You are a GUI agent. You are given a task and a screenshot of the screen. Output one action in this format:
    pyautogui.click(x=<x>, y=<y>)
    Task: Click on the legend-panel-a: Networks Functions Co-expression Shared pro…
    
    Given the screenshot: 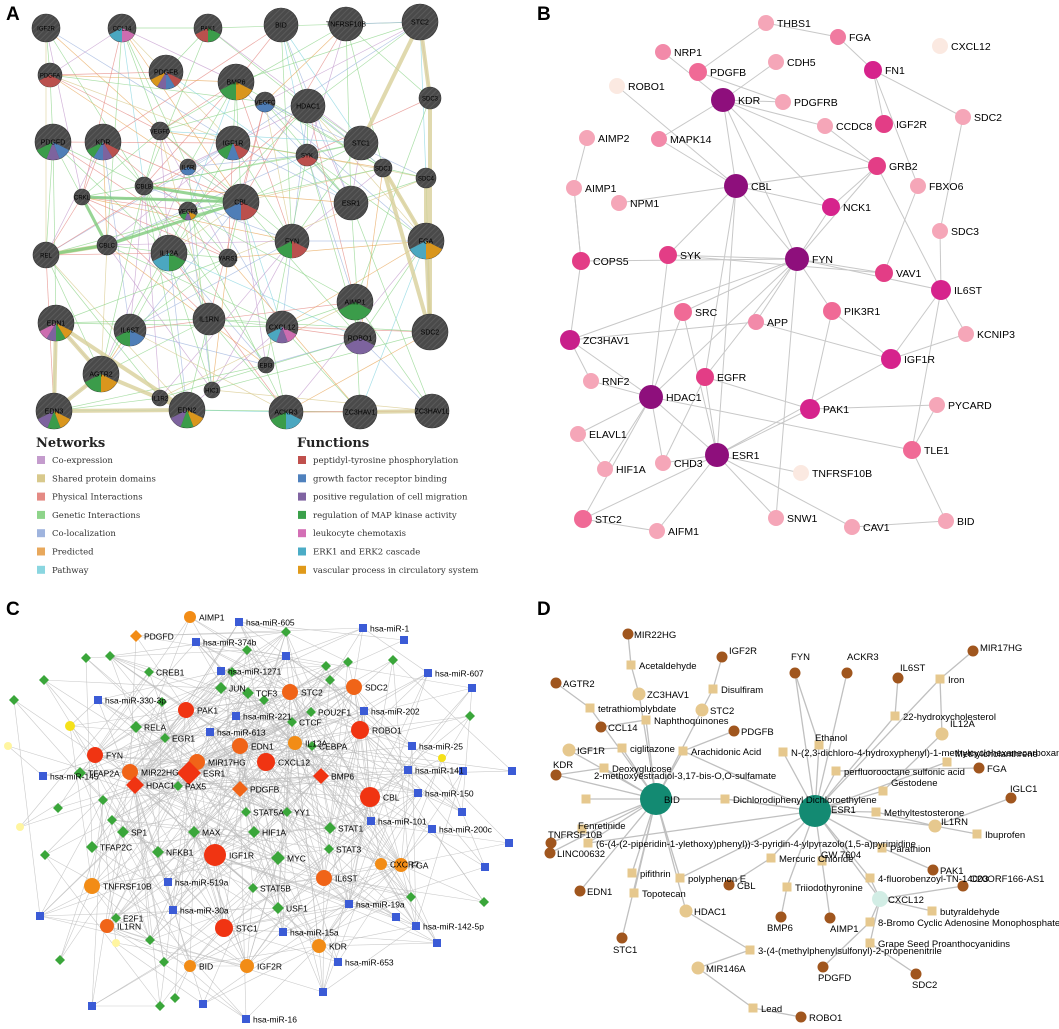 What is the action you would take?
    pyautogui.click(x=257, y=506)
    